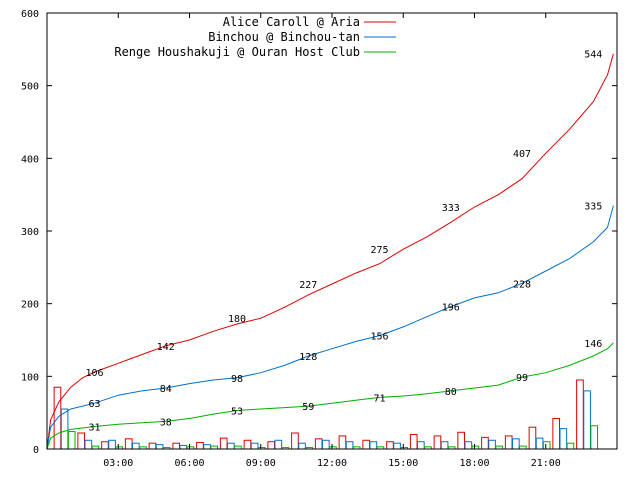  I want to click on legend-label: Binchou @ Binchou-tan, so click(284, 37).